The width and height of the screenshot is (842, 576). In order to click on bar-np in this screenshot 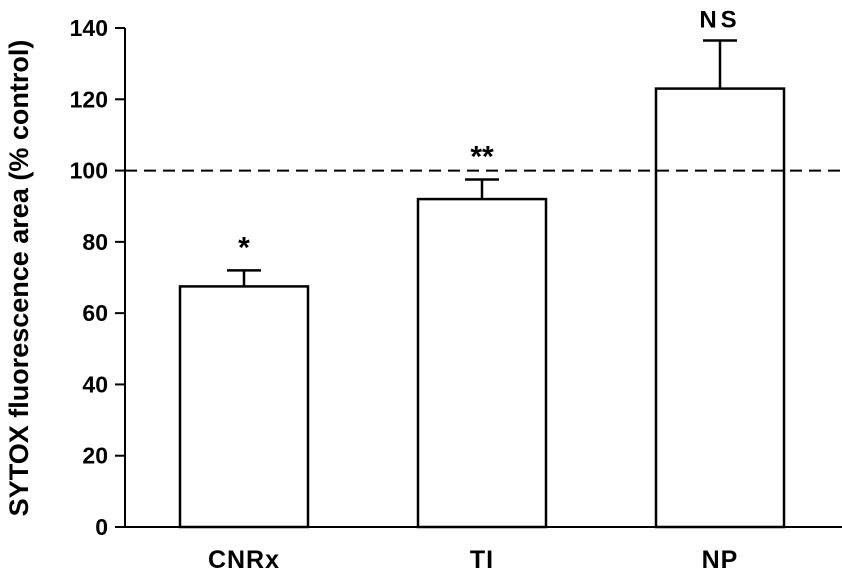, I will do `click(720, 308)`.